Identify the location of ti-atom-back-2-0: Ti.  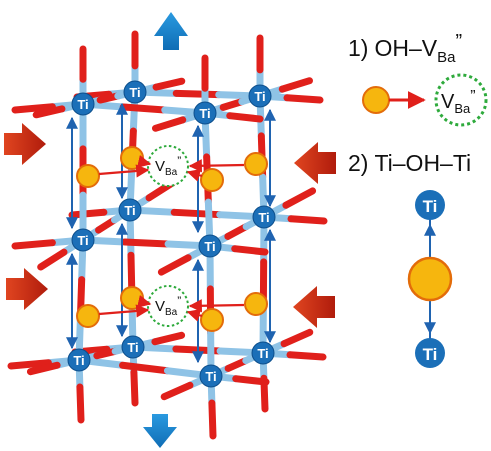
(133, 347).